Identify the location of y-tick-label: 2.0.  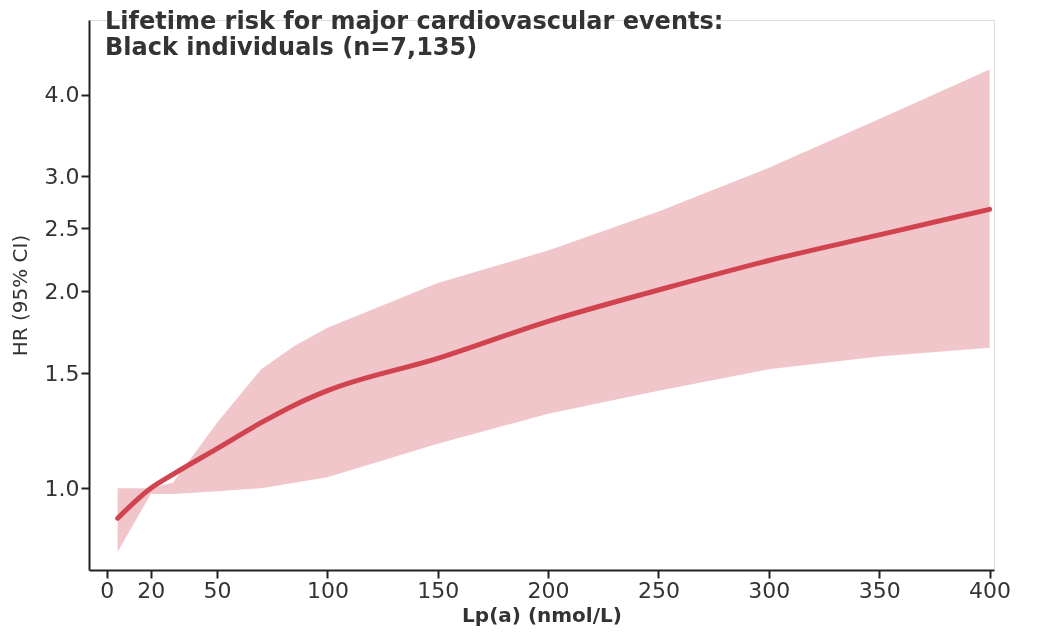
(62, 291).